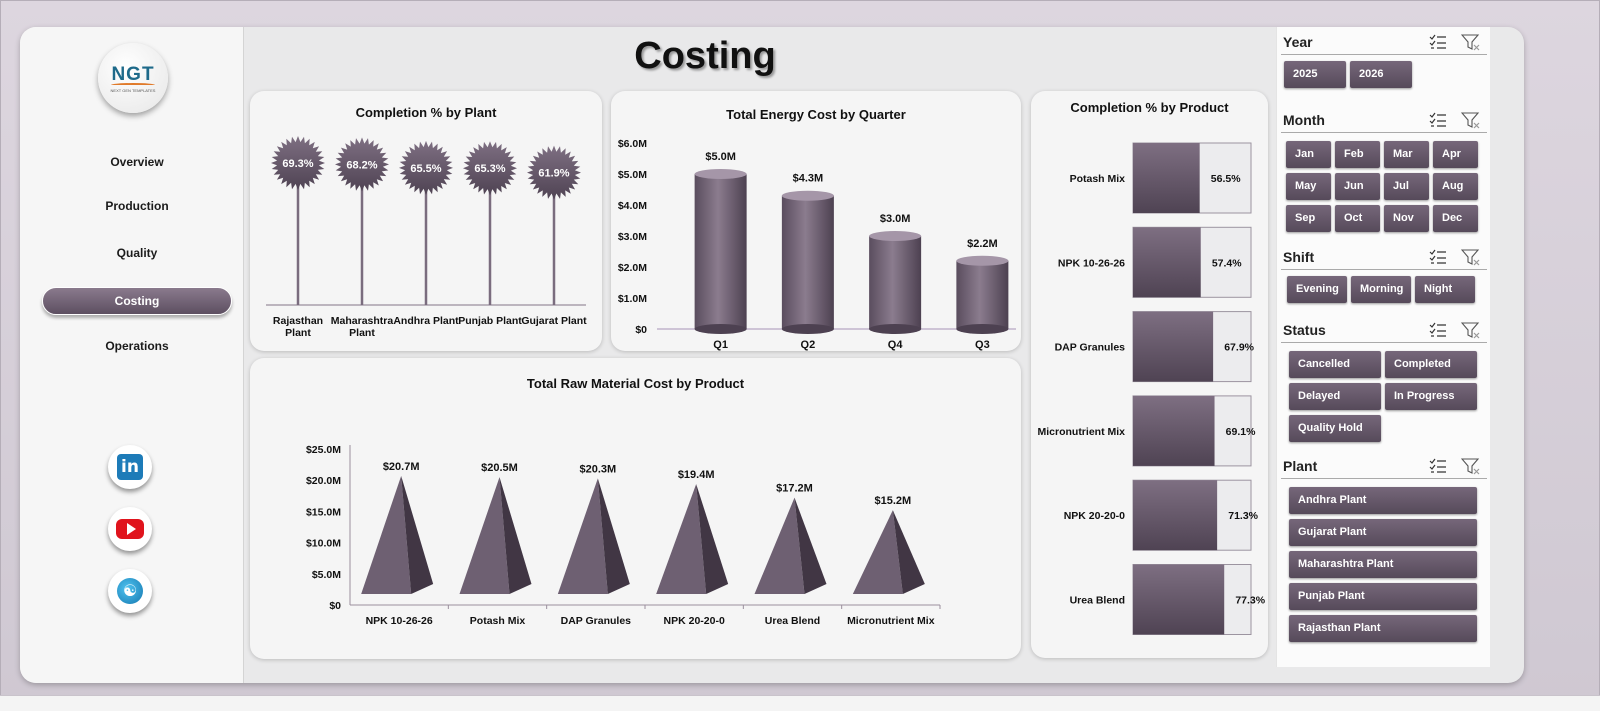  I want to click on data-label: $4.3M, so click(808, 179).